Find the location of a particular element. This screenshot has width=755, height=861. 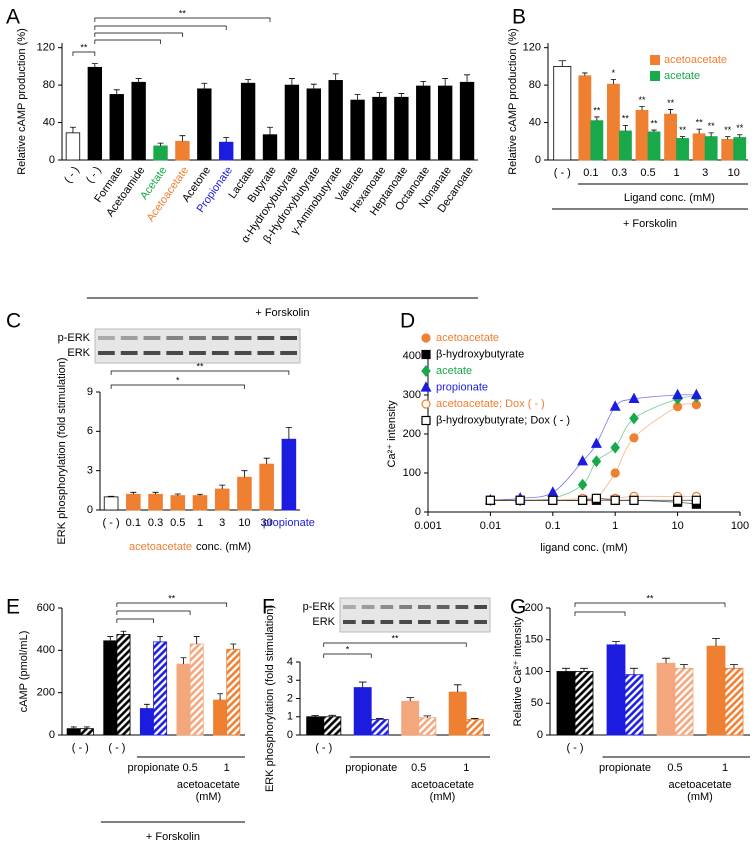

legend-label: acetoacetate; Dox ( - ) is located at coordinates (490, 404).